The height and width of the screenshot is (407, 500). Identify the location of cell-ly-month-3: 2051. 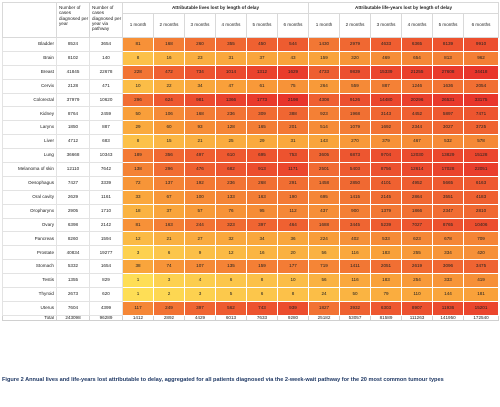
(386, 267).